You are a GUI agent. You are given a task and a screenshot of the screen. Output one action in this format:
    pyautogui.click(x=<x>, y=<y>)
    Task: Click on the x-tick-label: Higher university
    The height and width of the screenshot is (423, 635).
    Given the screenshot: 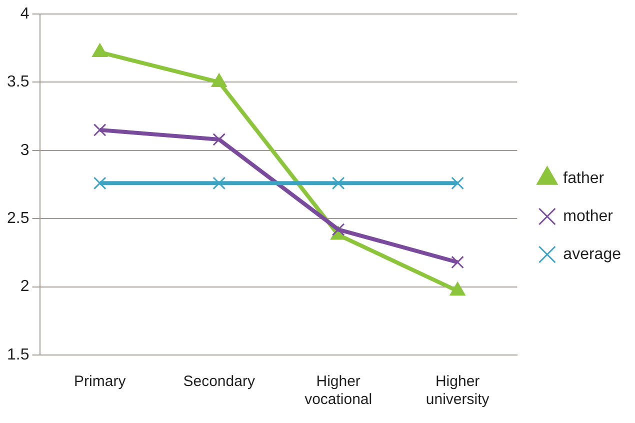 What is the action you would take?
    pyautogui.click(x=458, y=390)
    